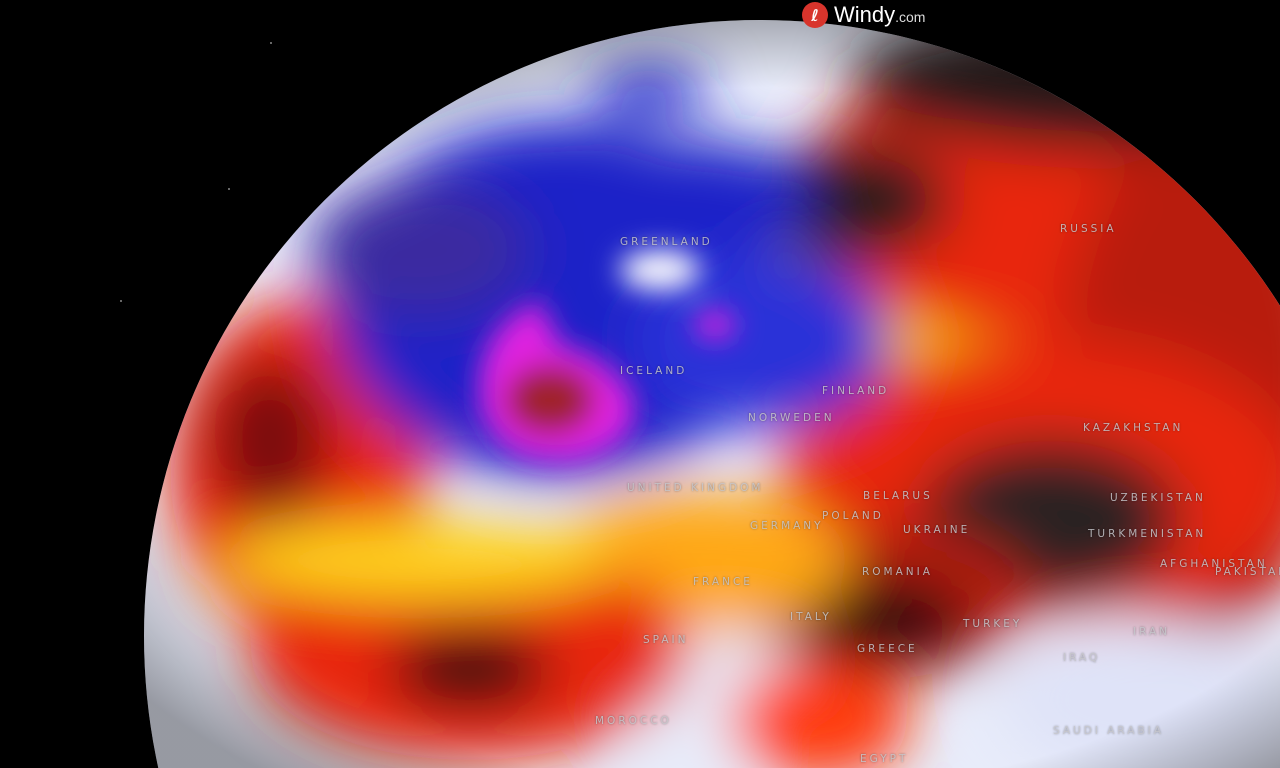  I want to click on label-turkey: TURKEY, so click(993, 624).